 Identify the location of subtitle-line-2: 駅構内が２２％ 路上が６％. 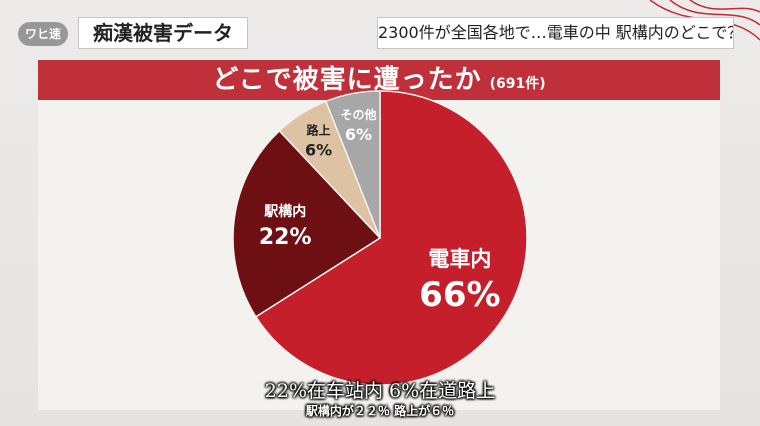
(380, 411).